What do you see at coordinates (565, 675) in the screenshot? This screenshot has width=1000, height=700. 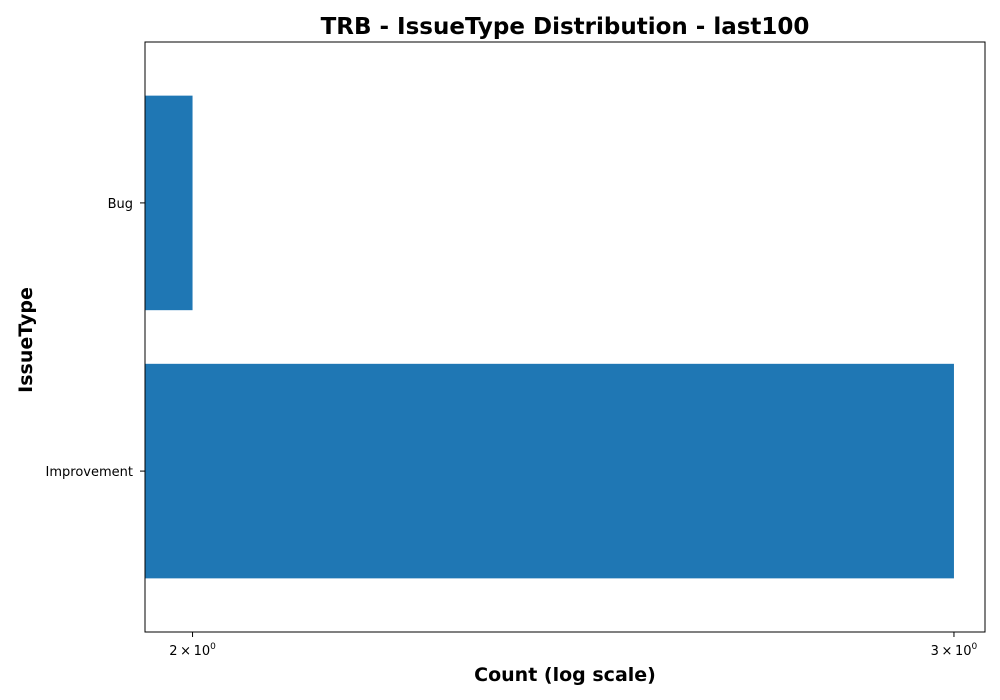 I see `x-axis-label: Count (log scale)` at bounding box center [565, 675].